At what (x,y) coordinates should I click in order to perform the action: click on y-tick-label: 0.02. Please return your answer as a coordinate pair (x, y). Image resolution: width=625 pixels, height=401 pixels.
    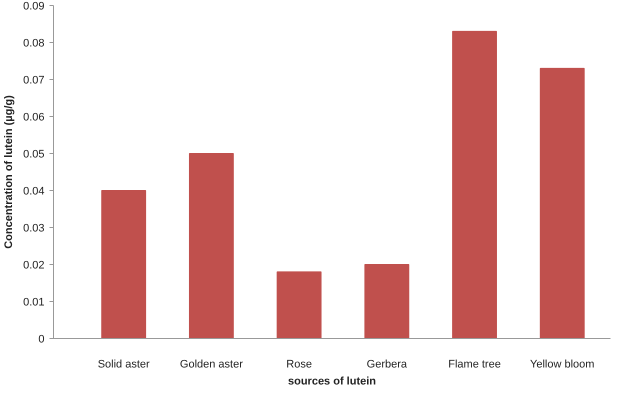
    Looking at the image, I should click on (34, 266).